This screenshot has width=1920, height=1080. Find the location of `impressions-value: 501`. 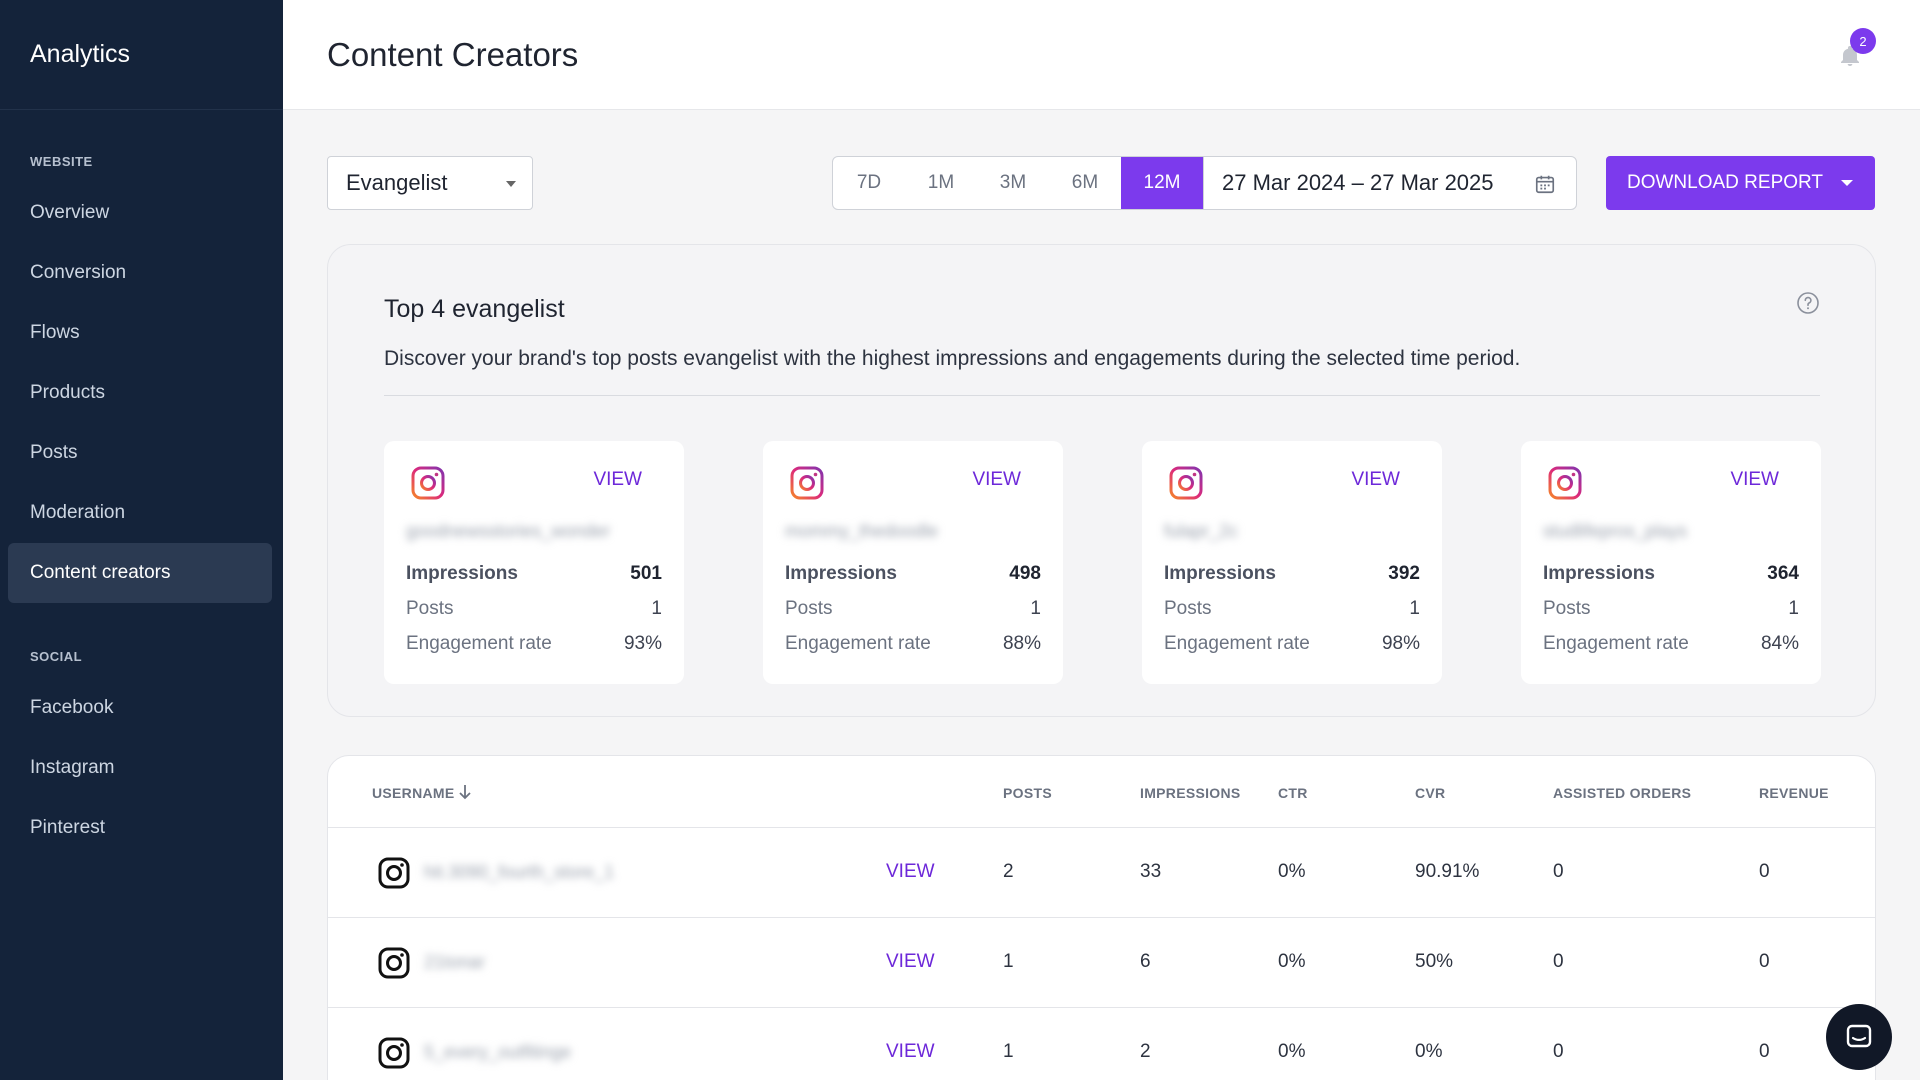

impressions-value: 501 is located at coordinates (646, 573).